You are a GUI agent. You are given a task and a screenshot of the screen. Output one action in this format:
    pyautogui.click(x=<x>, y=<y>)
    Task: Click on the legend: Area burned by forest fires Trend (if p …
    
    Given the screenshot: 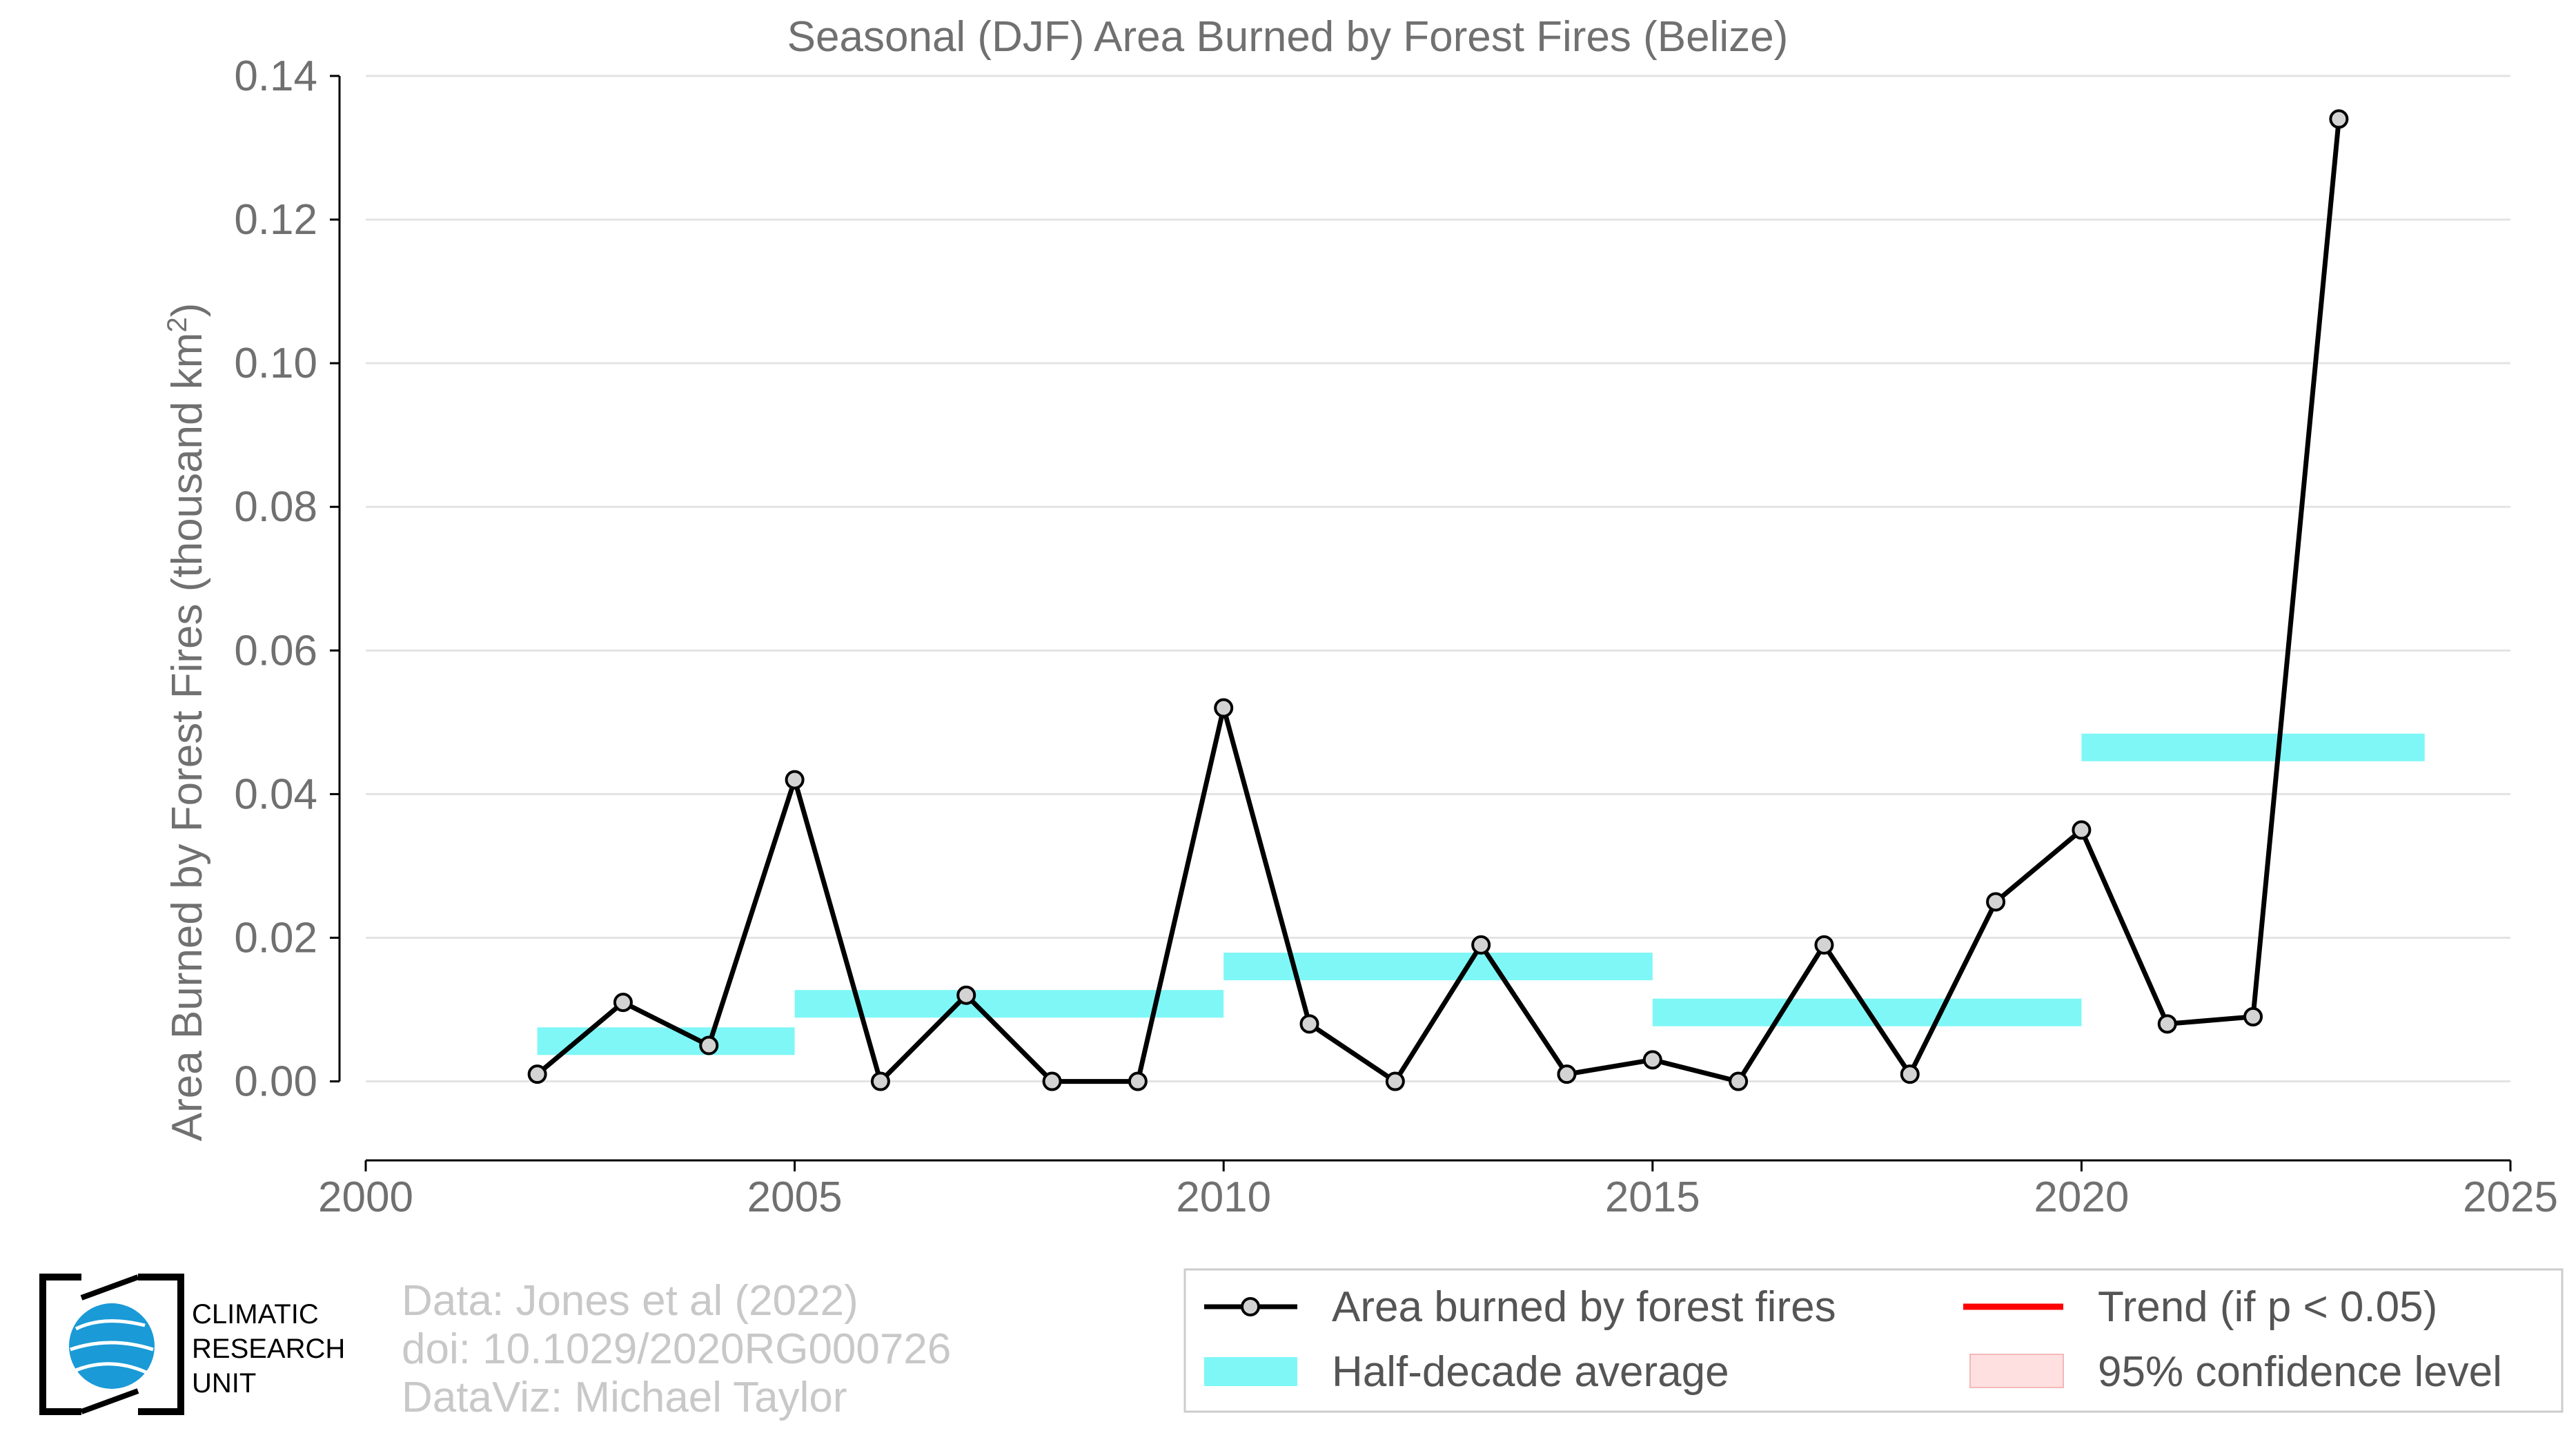 What is the action you would take?
    pyautogui.click(x=1873, y=1341)
    